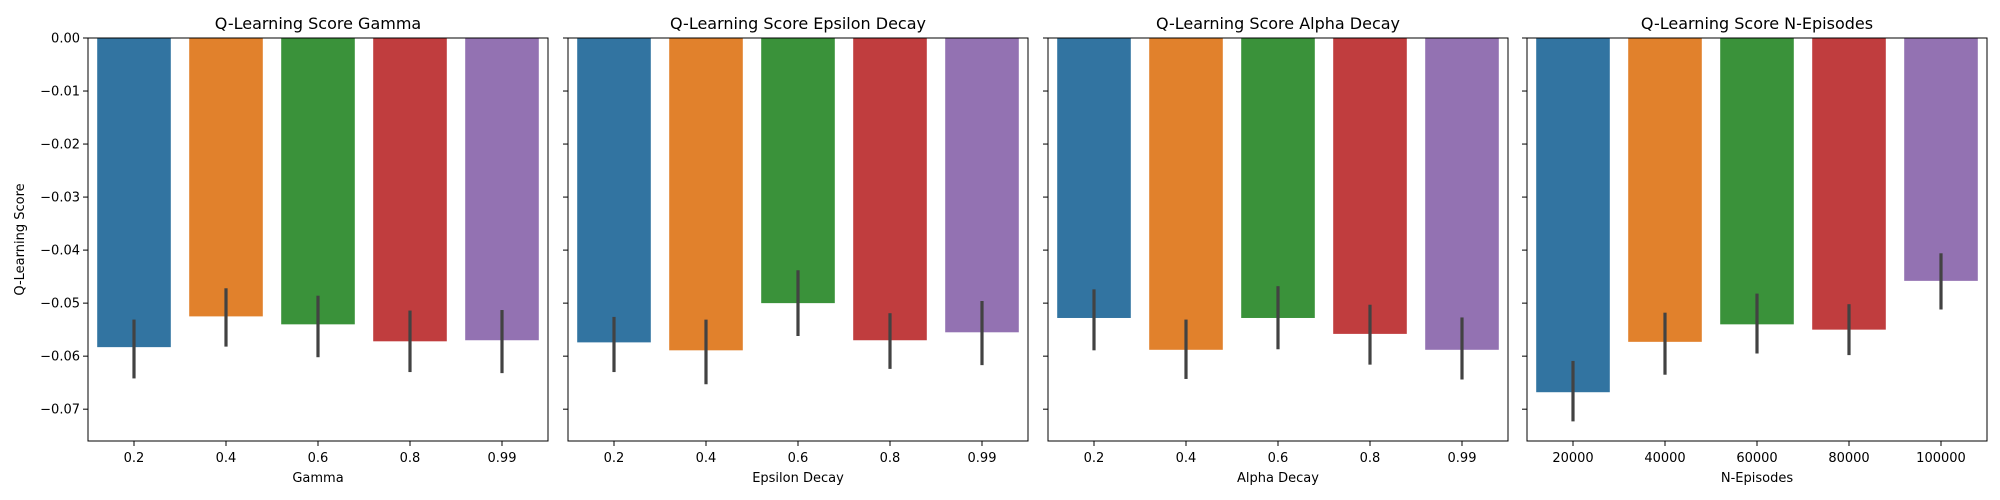 Image resolution: width=2000 pixels, height=500 pixels. Describe the element at coordinates (798, 478) in the screenshot. I see `x-axis-label: Epsilon Decay` at that location.